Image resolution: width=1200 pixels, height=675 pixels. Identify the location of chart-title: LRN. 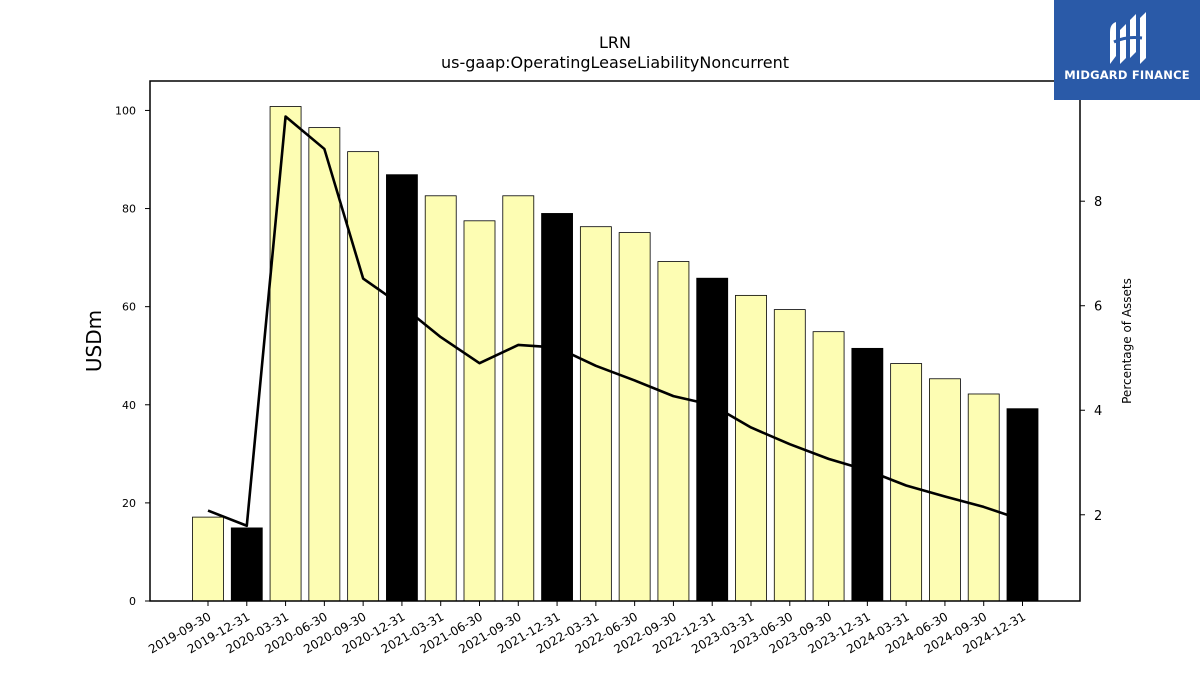
(615, 42).